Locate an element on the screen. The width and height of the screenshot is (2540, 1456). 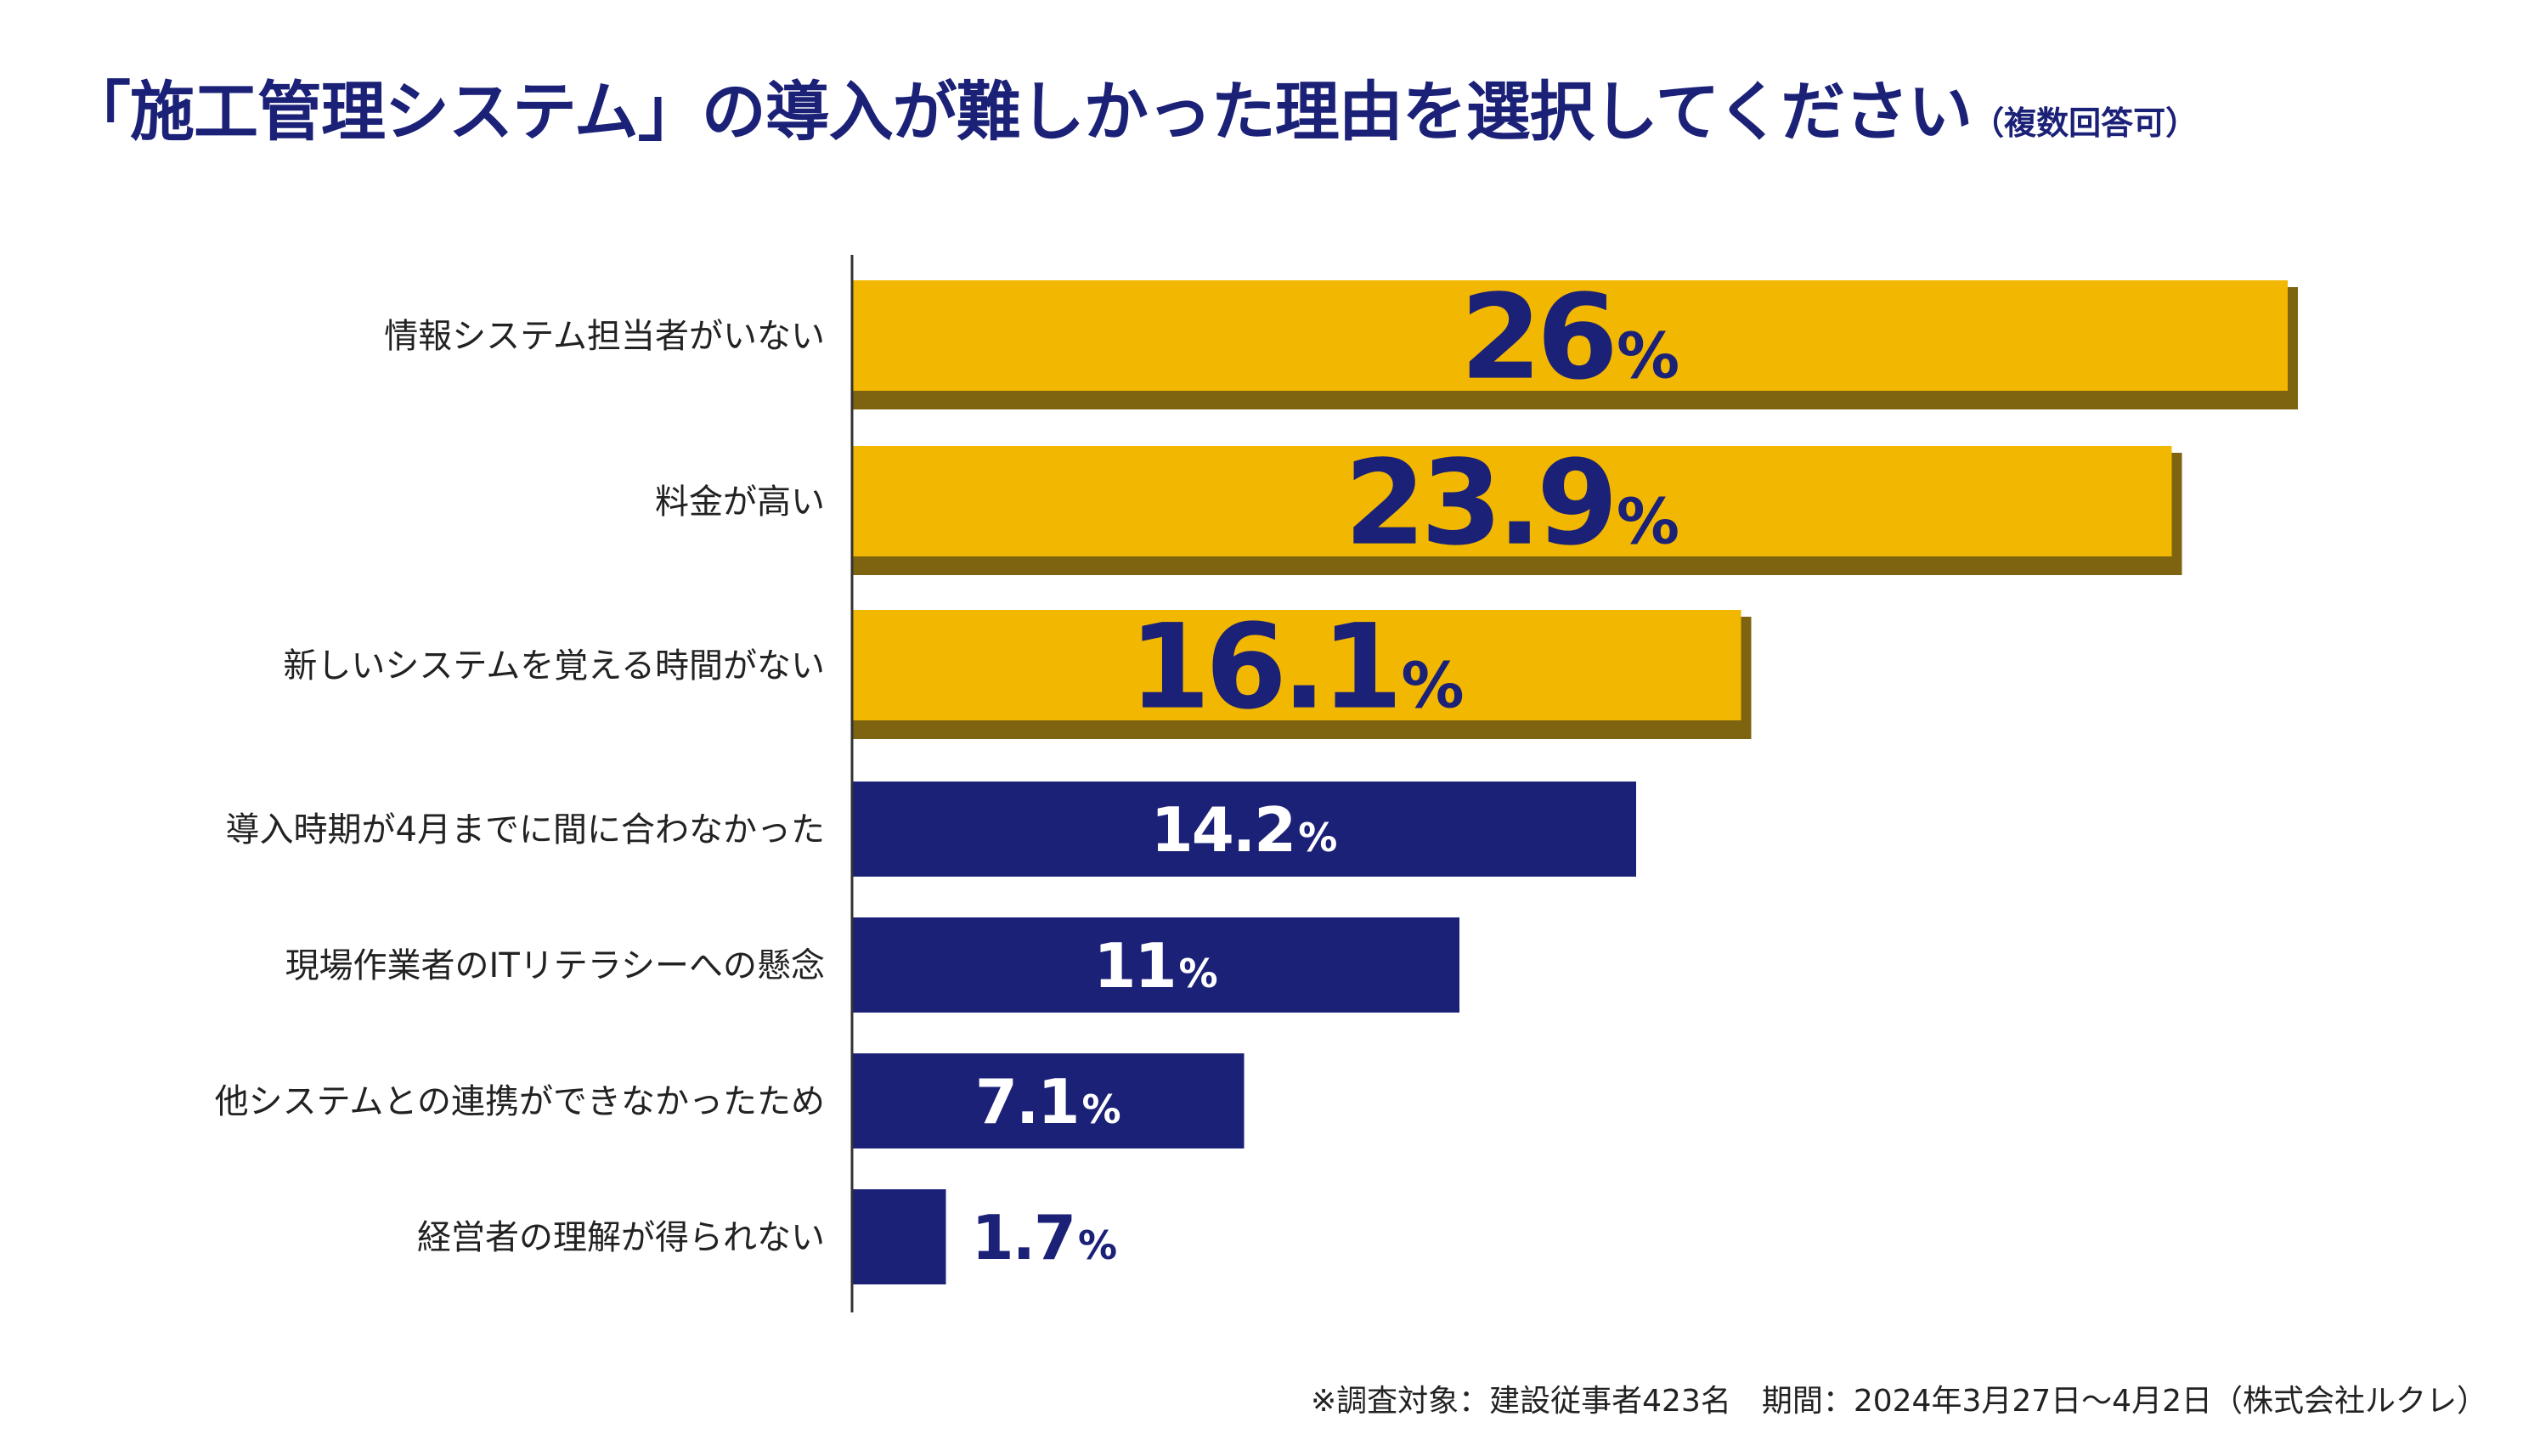
value-number: 14.2 is located at coordinates (1223, 830).